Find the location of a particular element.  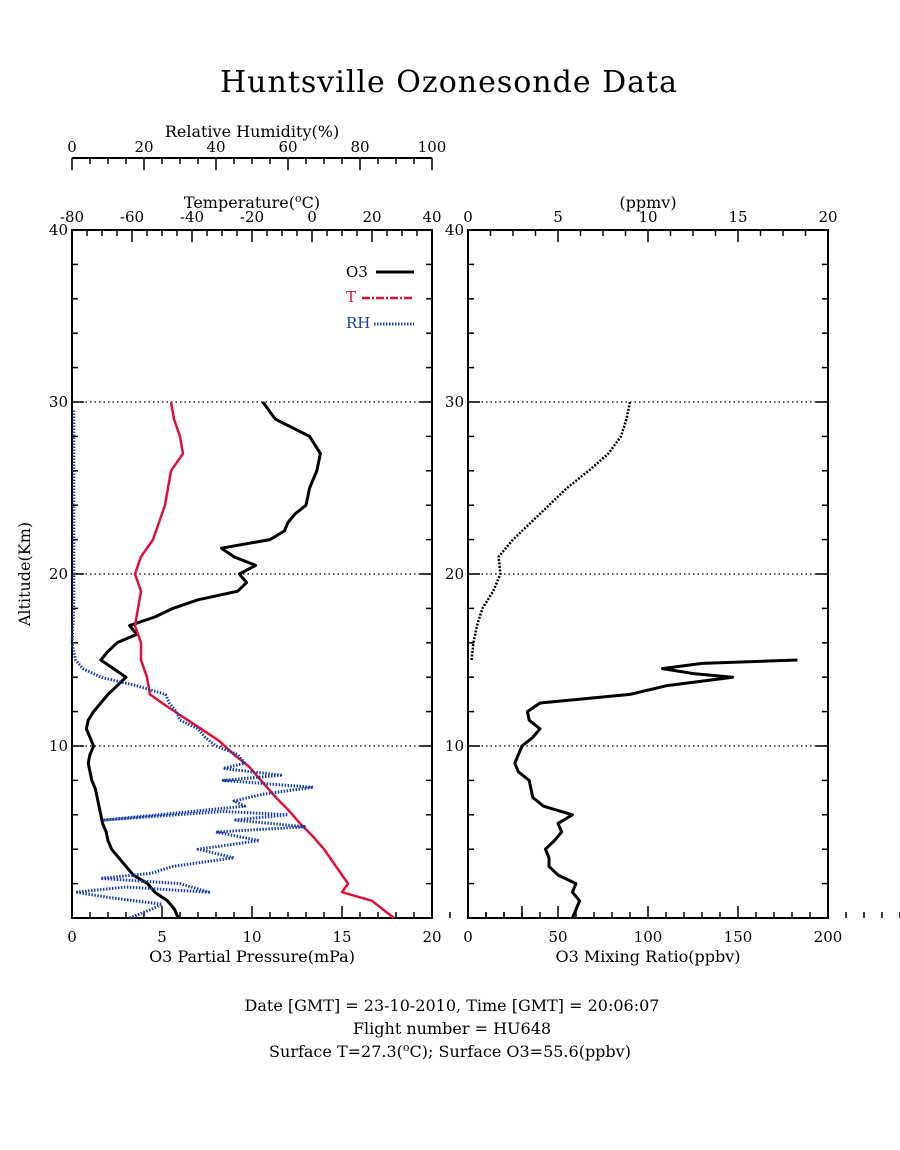

x-tick-label: 150 is located at coordinates (738, 937).